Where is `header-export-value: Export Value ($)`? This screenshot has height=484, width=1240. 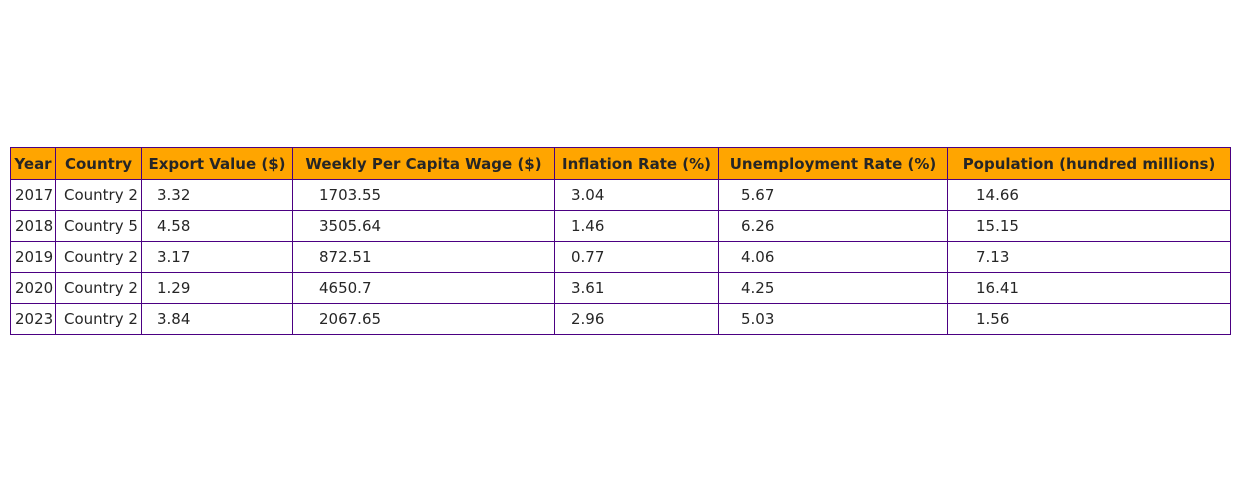
header-export-value: Export Value ($) is located at coordinates (217, 163).